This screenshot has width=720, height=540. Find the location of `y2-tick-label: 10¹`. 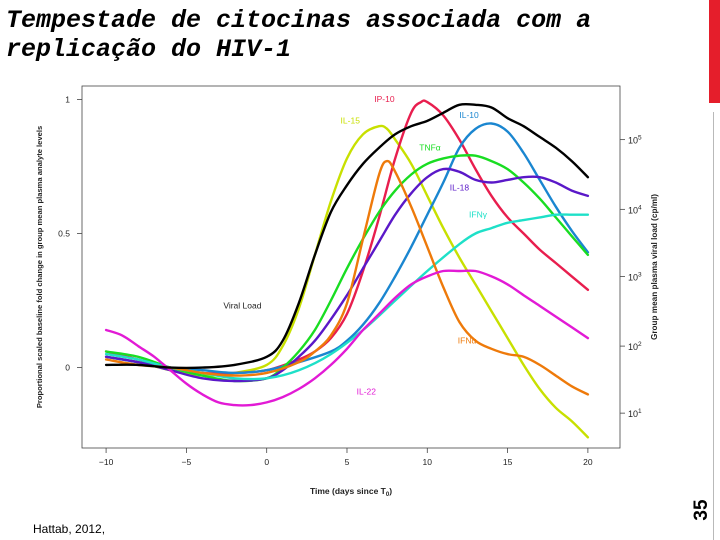

y2-tick-label: 10¹ is located at coordinates (635, 413).